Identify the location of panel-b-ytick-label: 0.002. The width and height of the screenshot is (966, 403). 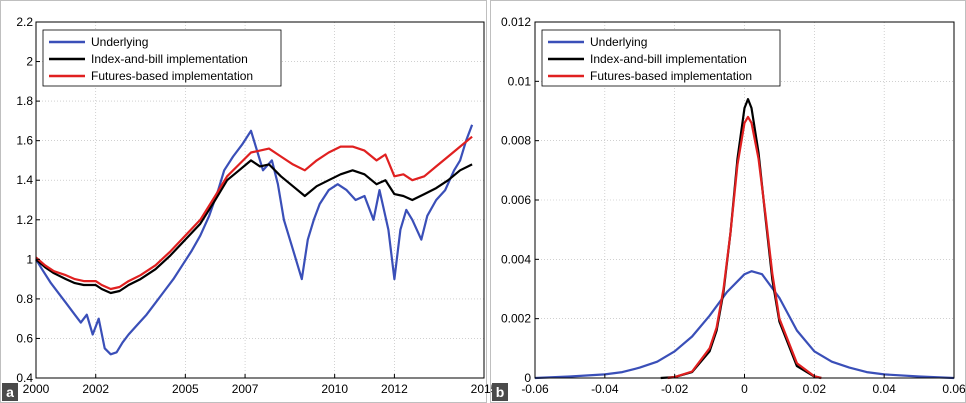
(516, 319).